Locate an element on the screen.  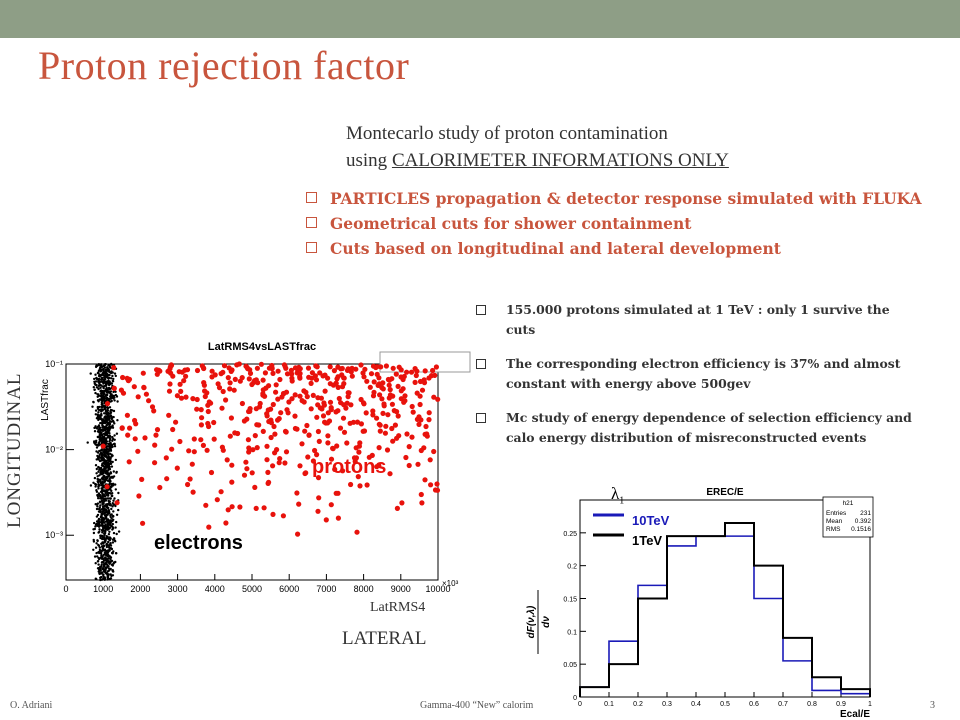
lambda-subscript: 1 is located at coordinates (622, 501).